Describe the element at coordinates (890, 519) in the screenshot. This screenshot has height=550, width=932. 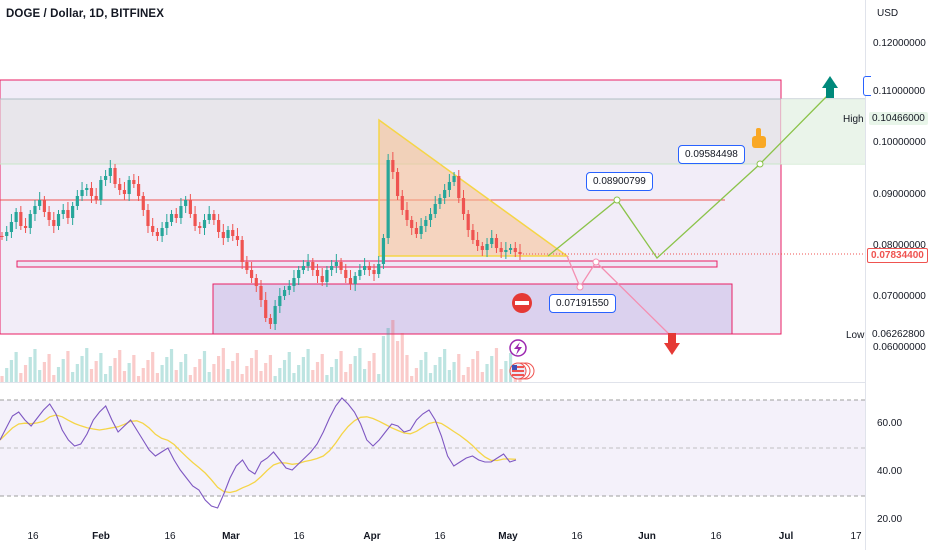
I see `rsi-tick: 20.00` at that location.